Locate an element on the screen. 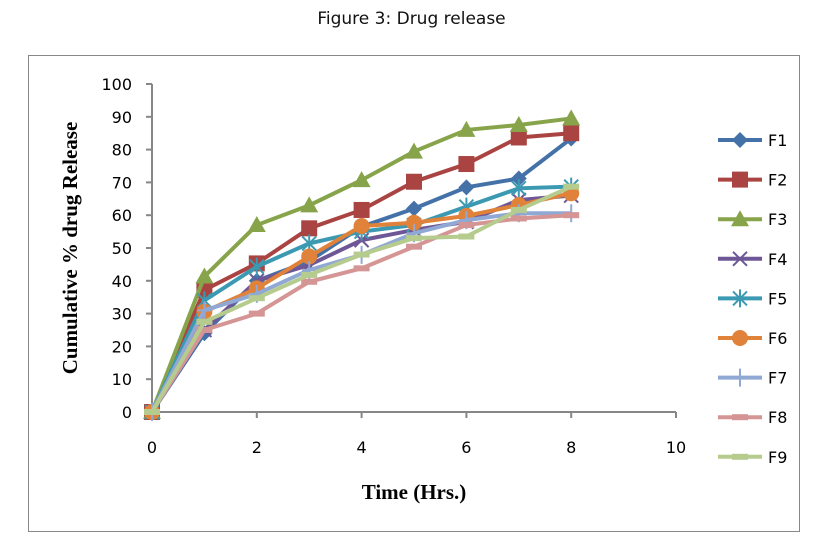  legend-marker-F6 is located at coordinates (740, 338).